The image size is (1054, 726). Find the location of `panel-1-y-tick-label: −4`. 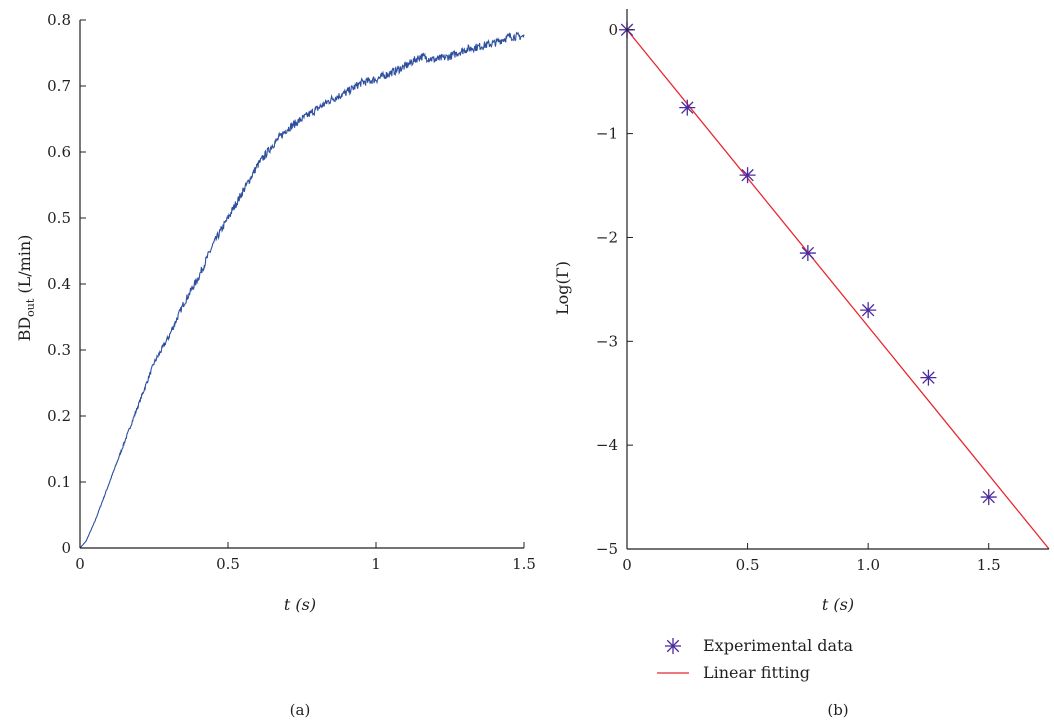

panel-1-y-tick-label: −4 is located at coordinates (607, 445).